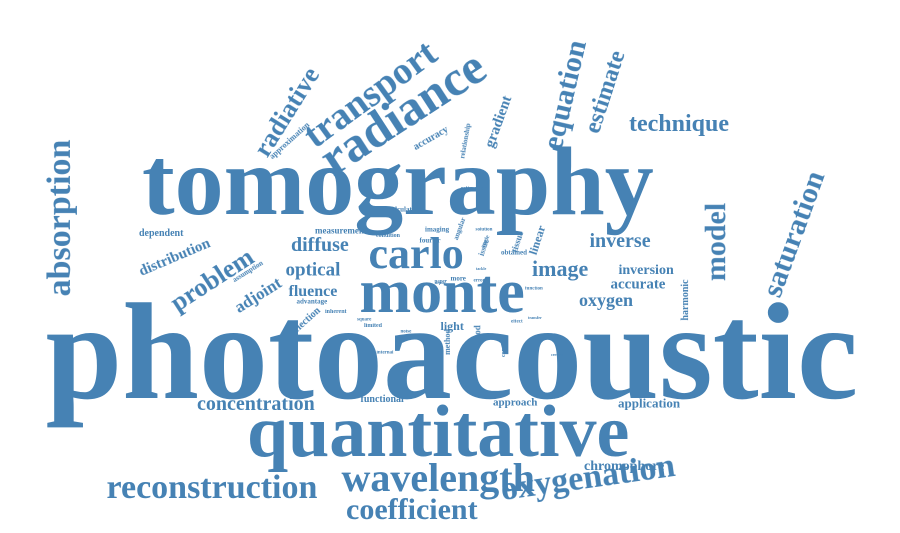 This screenshot has width=900, height=533. What do you see at coordinates (405, 209) in the screenshot?
I see `word-calculation: calculation` at bounding box center [405, 209].